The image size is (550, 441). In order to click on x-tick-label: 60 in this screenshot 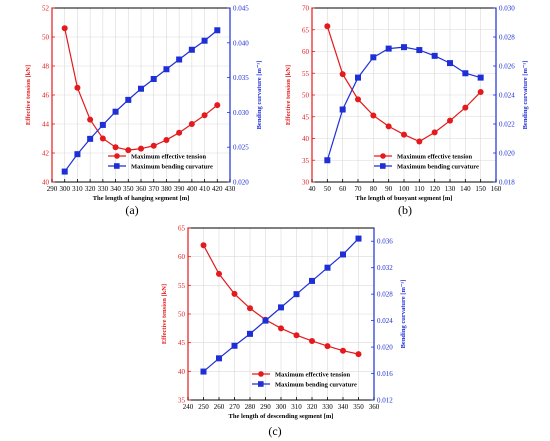, I will do `click(343, 189)`.